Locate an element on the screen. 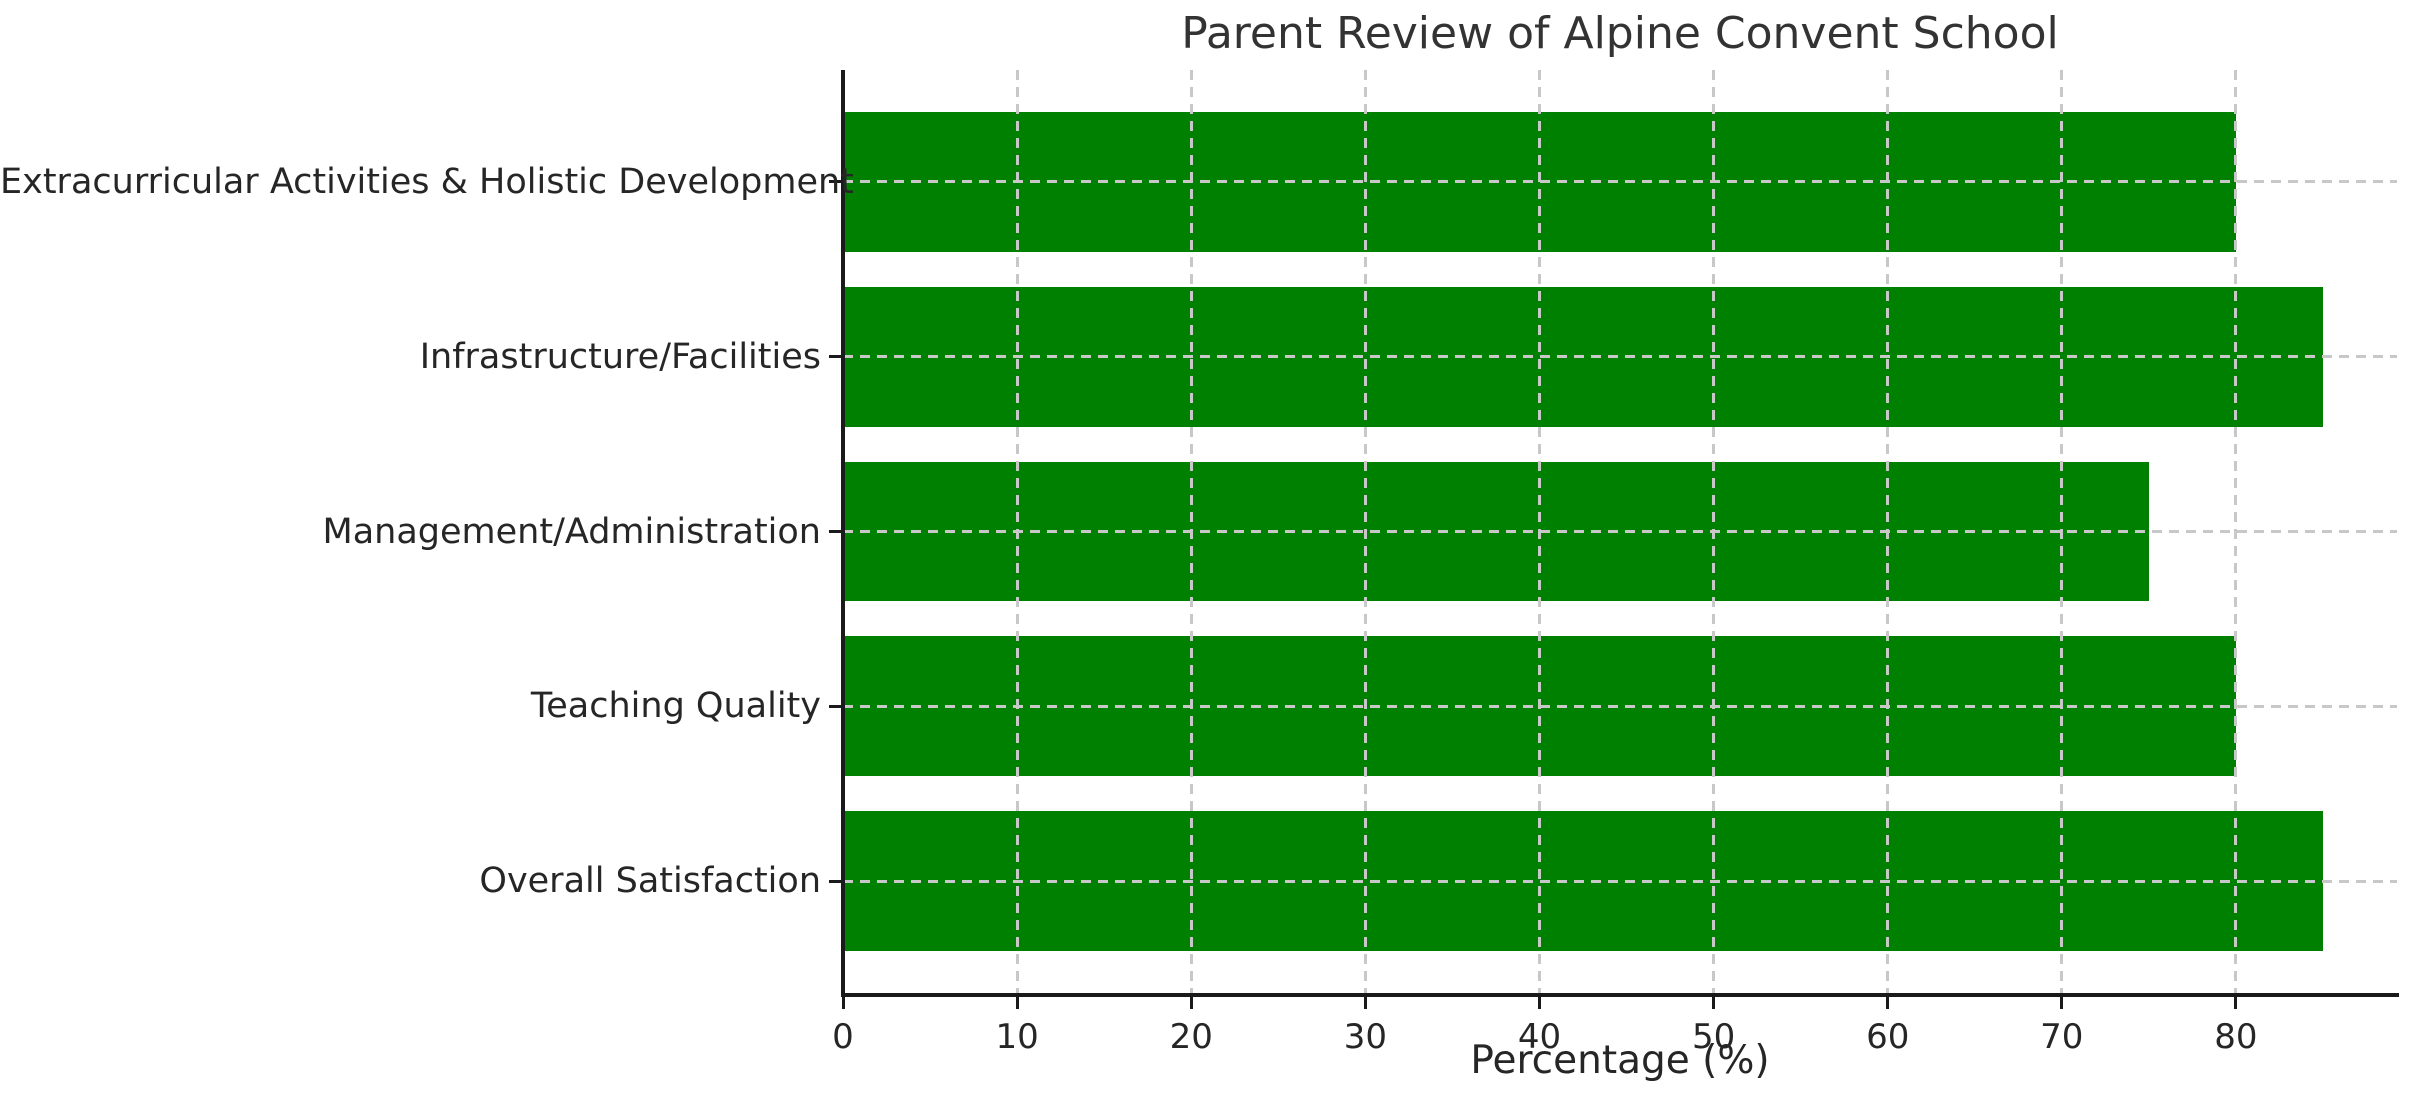  category-label: Infrastructure/Facilities is located at coordinates (620, 356).